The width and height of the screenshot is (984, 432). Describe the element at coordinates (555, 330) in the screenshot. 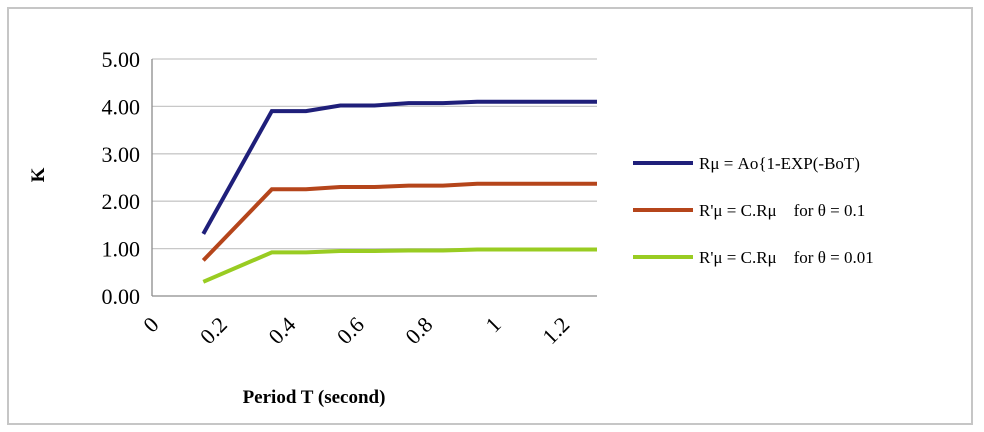

I see `x-tick-label: 1.2` at that location.